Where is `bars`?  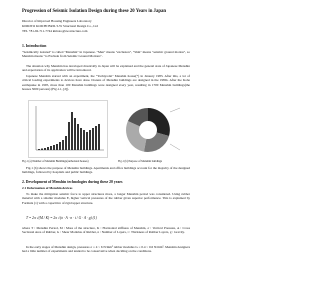
bars is located at coordinates (69, 131).